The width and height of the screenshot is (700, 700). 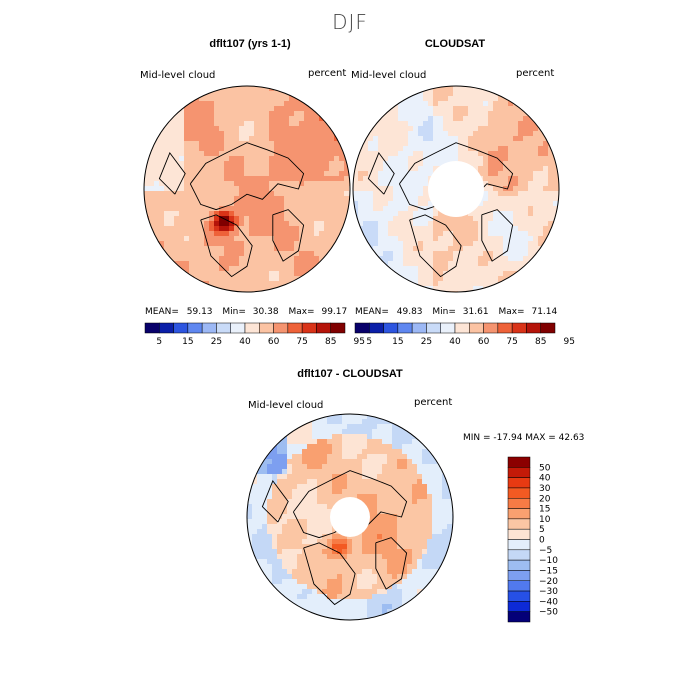 What do you see at coordinates (548, 602) in the screenshot?
I see `colorbar-tick-label: −40` at bounding box center [548, 602].